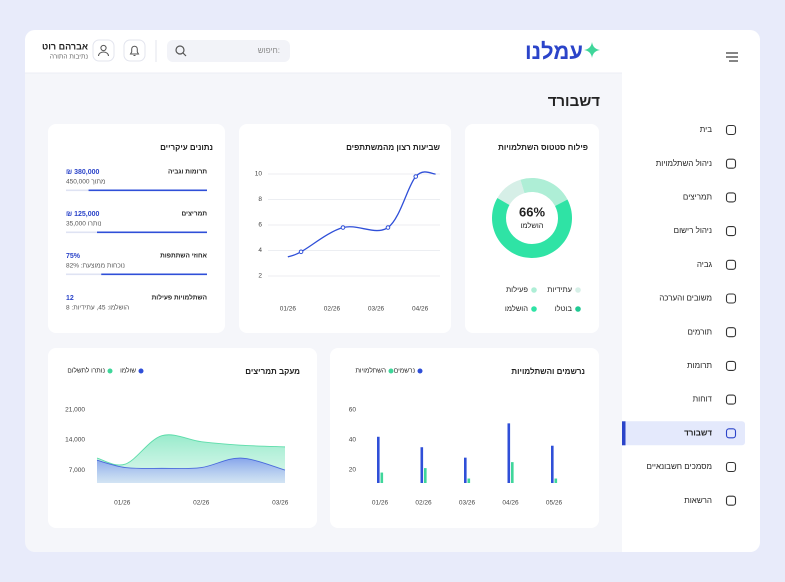  What do you see at coordinates (85, 182) in the screenshot?
I see `kpi-sub: מתוך 450,000` at bounding box center [85, 182].